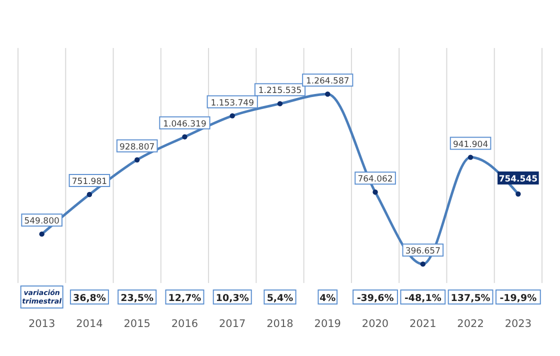  Describe the element at coordinates (328, 324) in the screenshot. I see `x-tick-label: 2019` at that location.